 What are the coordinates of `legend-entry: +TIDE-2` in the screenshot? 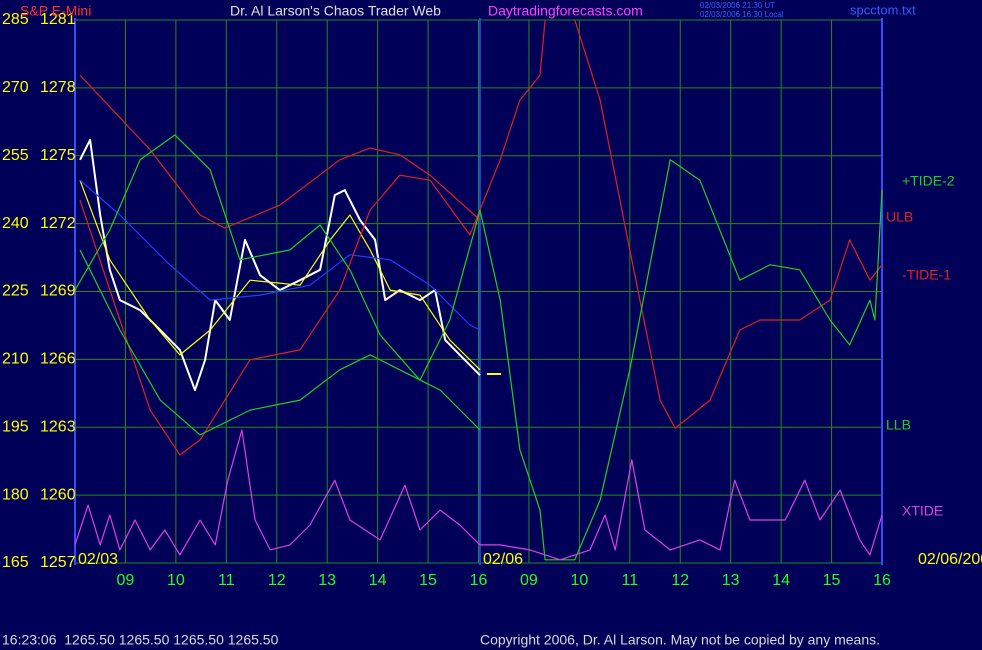 It's located at (928, 181).